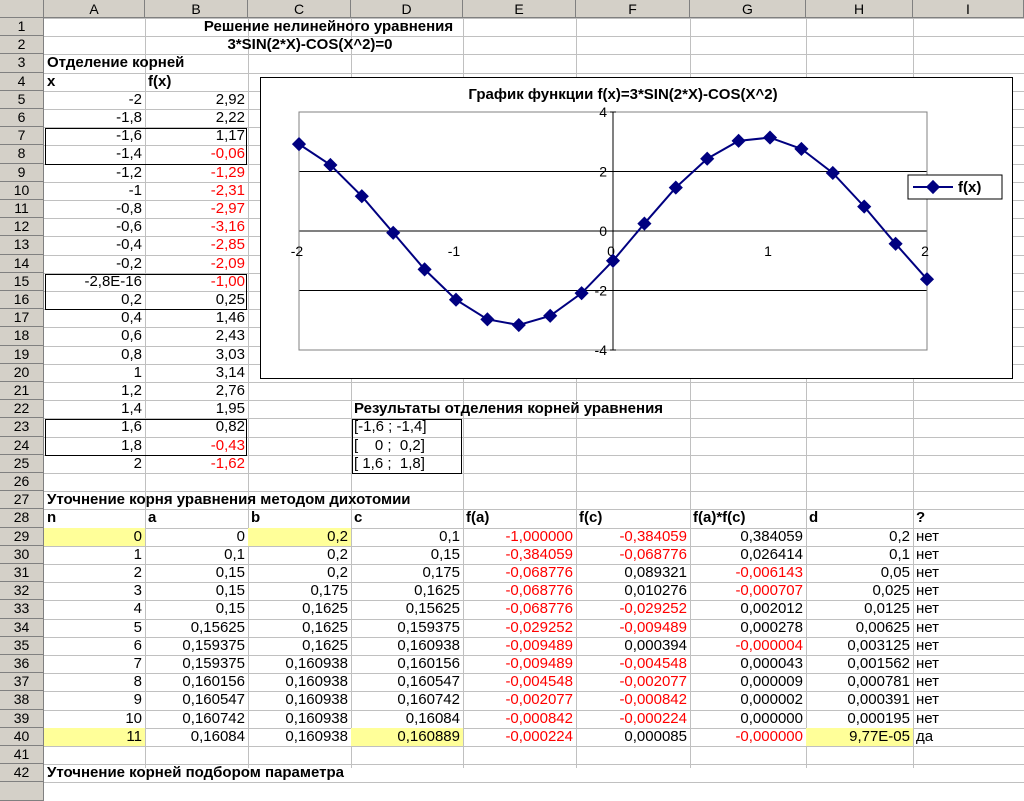  What do you see at coordinates (22, 609) in the screenshot?
I see `row-header: 33` at bounding box center [22, 609].